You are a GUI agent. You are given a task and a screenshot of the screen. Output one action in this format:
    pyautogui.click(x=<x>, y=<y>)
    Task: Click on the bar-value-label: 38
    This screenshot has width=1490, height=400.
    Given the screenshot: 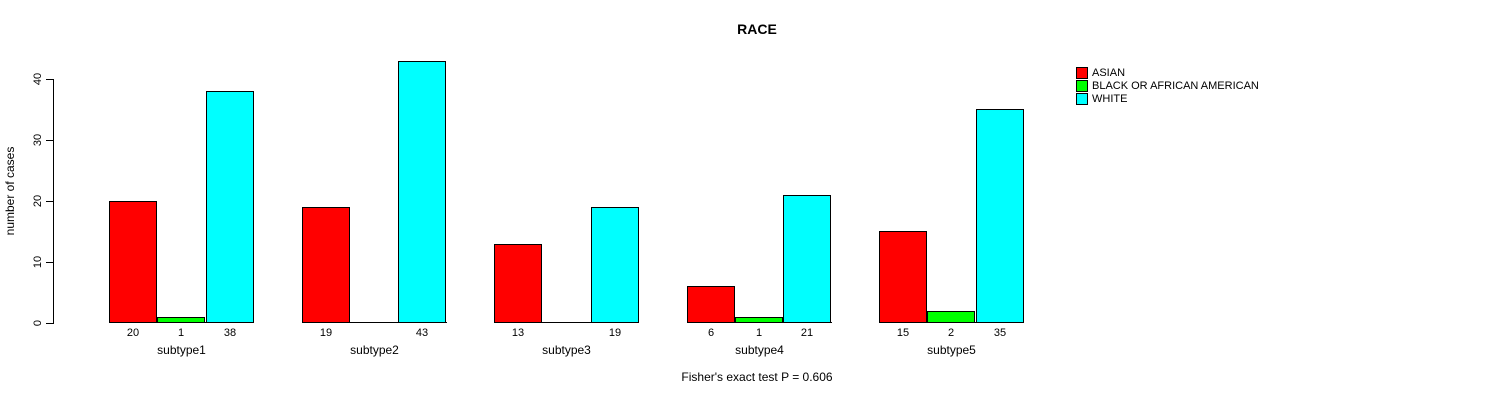 What is the action you would take?
    pyautogui.click(x=230, y=333)
    